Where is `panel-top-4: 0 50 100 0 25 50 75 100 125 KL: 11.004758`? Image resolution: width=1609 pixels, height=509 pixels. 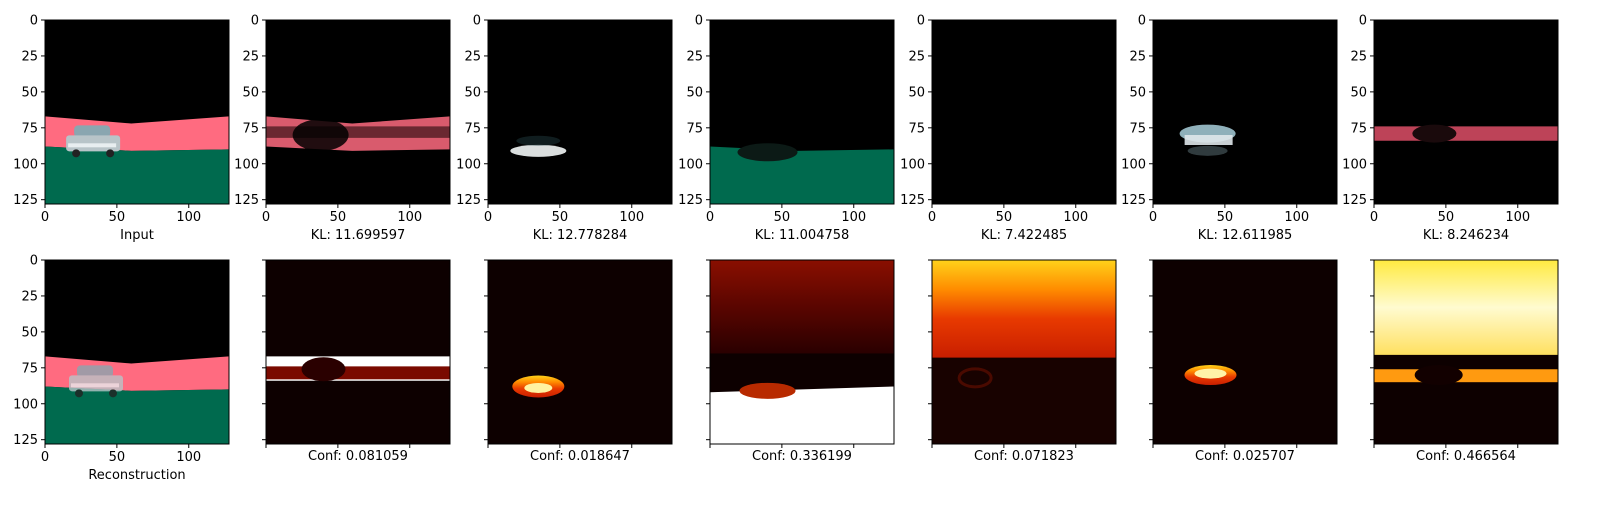
panel-top-4: 0 50 100 0 25 50 75 100 125 KL: 11.004758 is located at coordinates (786, 128).